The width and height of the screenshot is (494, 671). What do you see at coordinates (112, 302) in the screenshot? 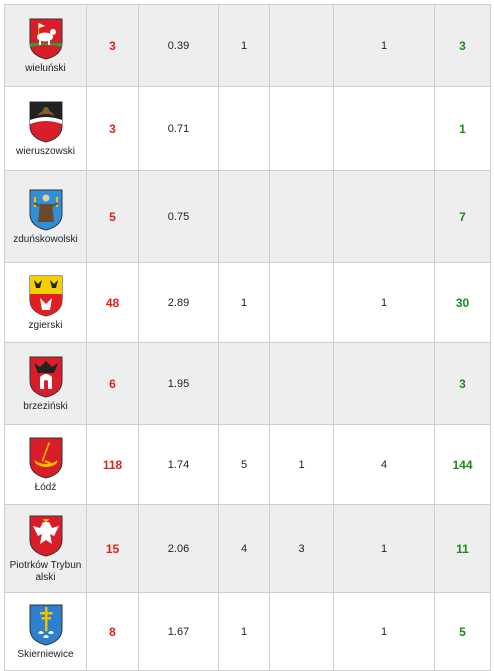
I see `value-a: 48` at bounding box center [112, 302].